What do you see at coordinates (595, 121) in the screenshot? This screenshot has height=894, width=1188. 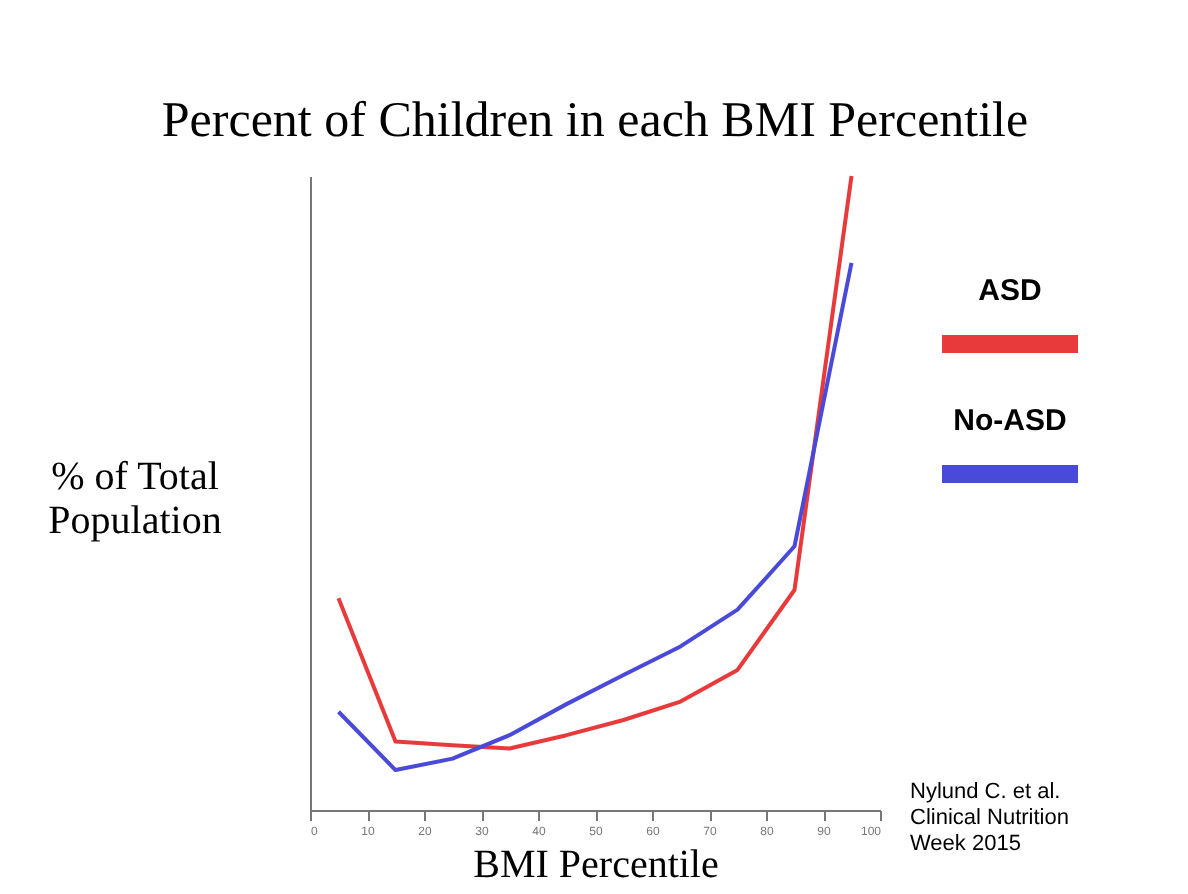 I see `chart-title: Percent of Children in each BMI Percentile` at bounding box center [595, 121].